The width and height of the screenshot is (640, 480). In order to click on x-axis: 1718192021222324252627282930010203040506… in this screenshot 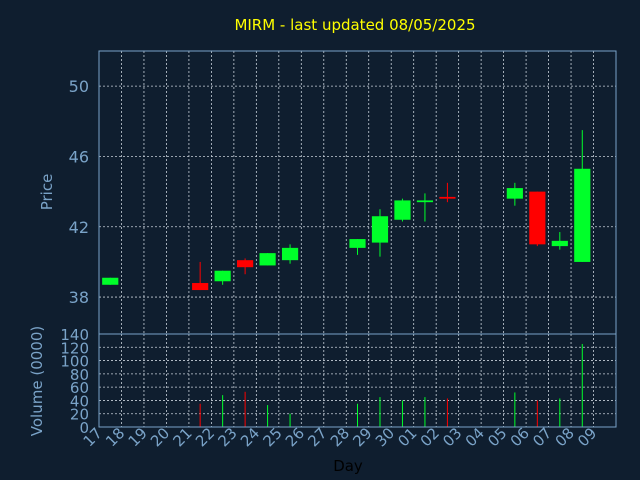, I will do `click(340, 437)`.